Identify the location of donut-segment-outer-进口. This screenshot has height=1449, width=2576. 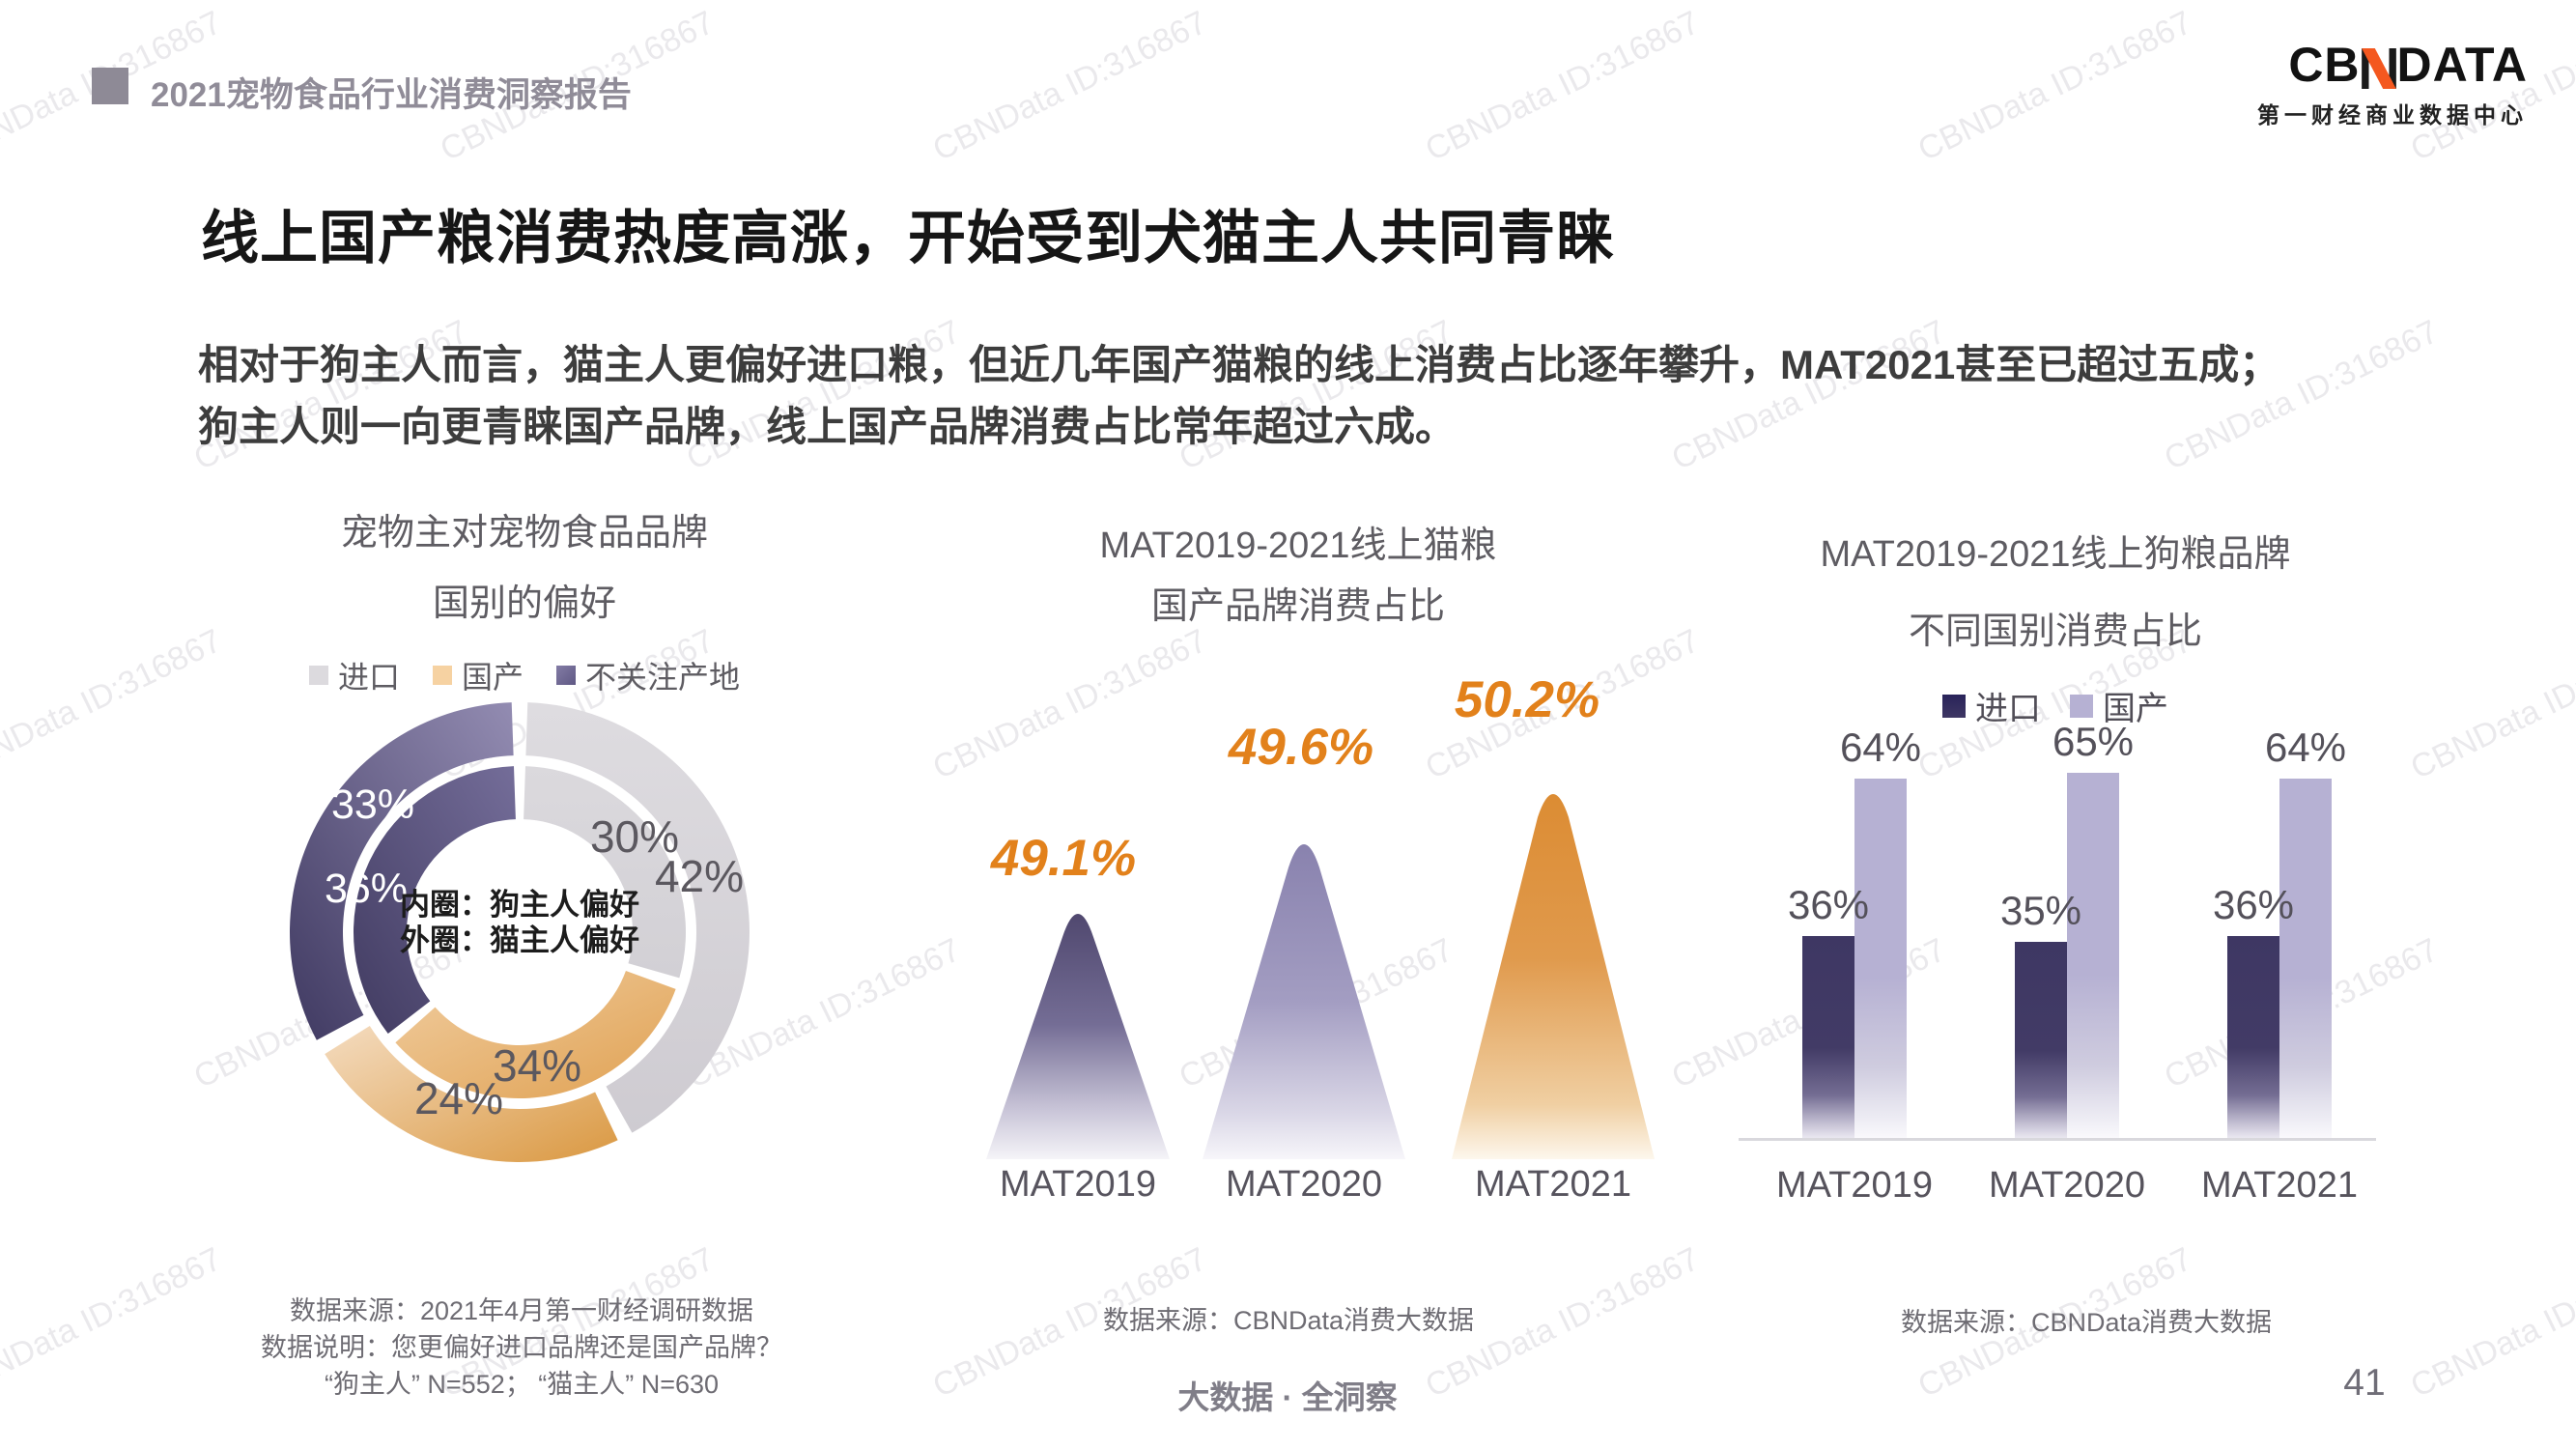
(637, 917).